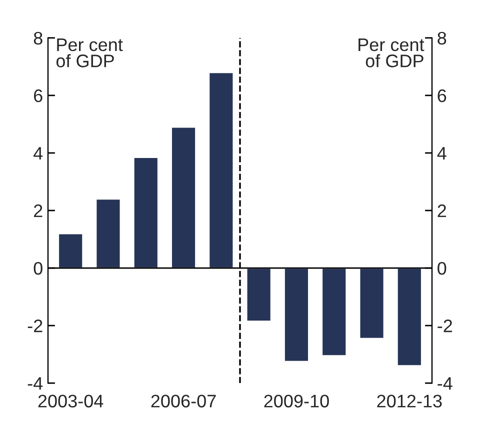  What do you see at coordinates (89, 53) in the screenshot?
I see `y-axis-title: Per cent of GDP` at bounding box center [89, 53].